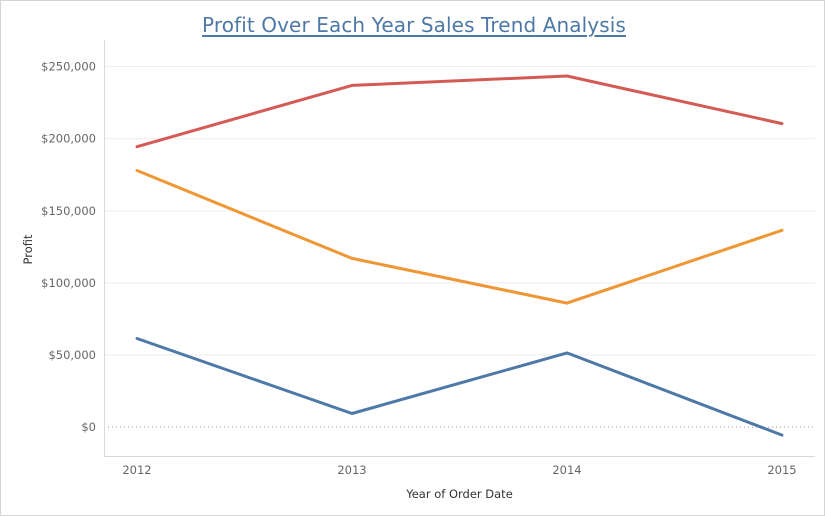  I want to click on y-tick-label: $250,000, so click(68, 67).